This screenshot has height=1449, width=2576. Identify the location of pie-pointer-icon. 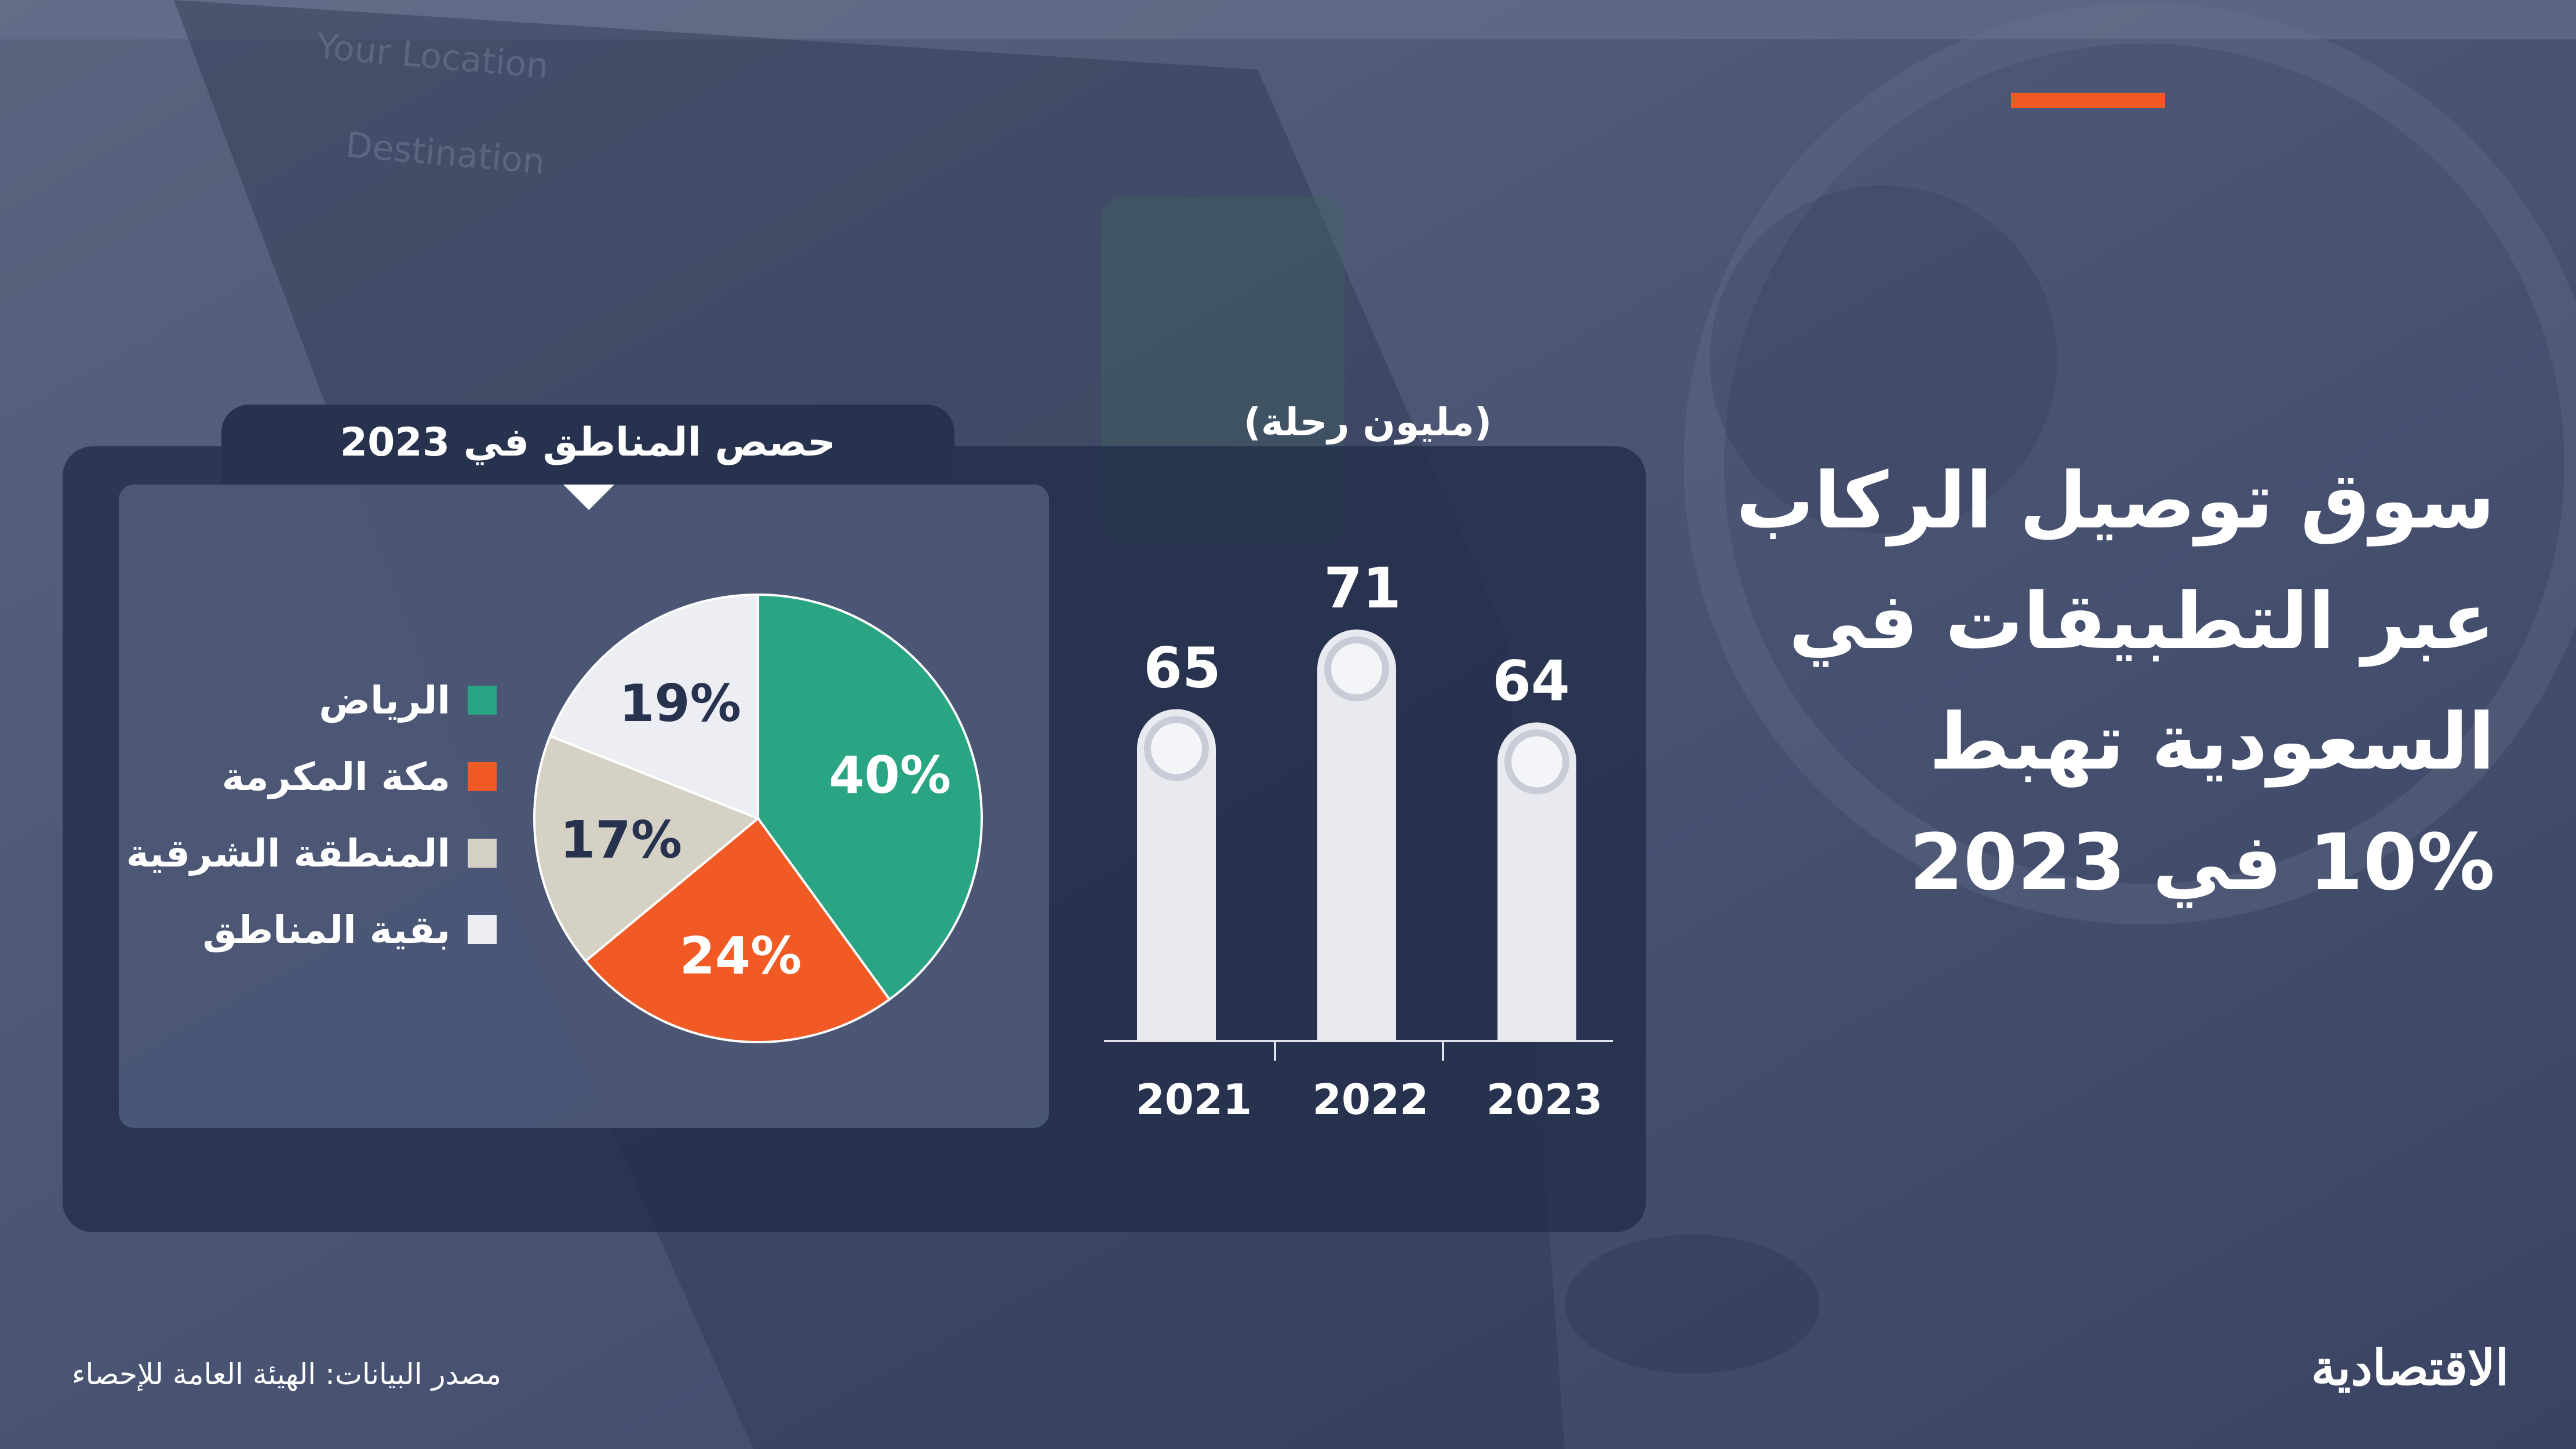
(588, 497).